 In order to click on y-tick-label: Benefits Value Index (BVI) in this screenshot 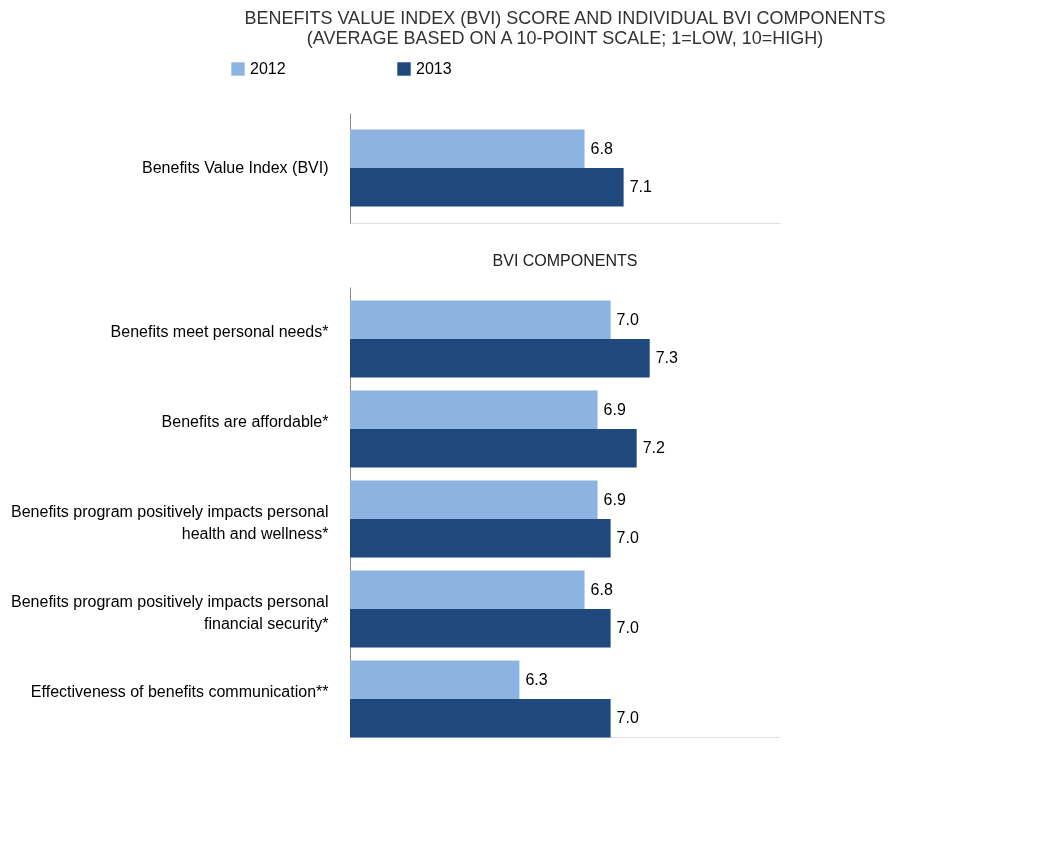, I will do `click(235, 167)`.